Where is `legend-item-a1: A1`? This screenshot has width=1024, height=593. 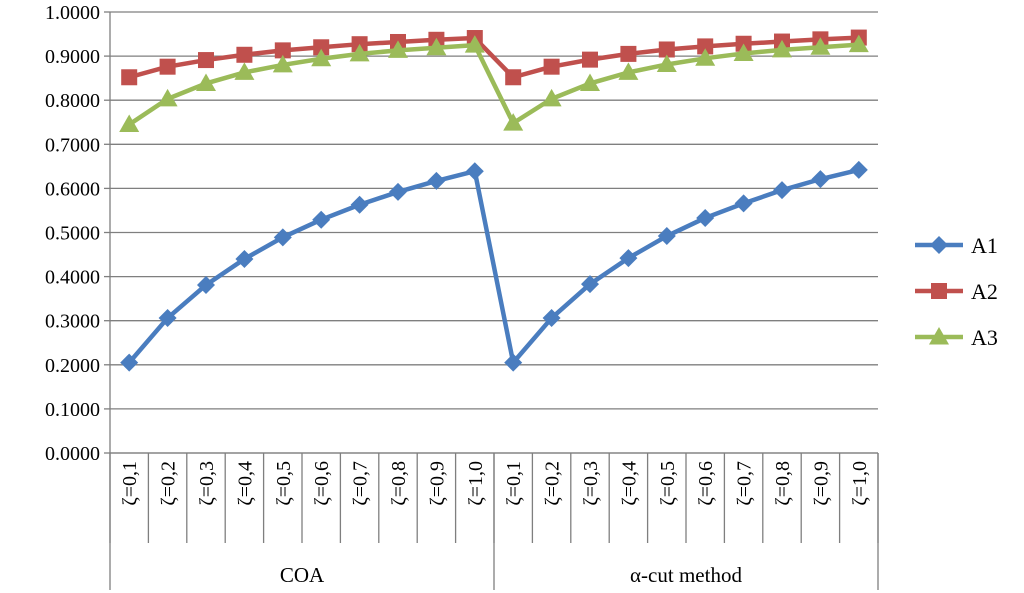
legend-item-a1: A1 is located at coordinates (956, 245).